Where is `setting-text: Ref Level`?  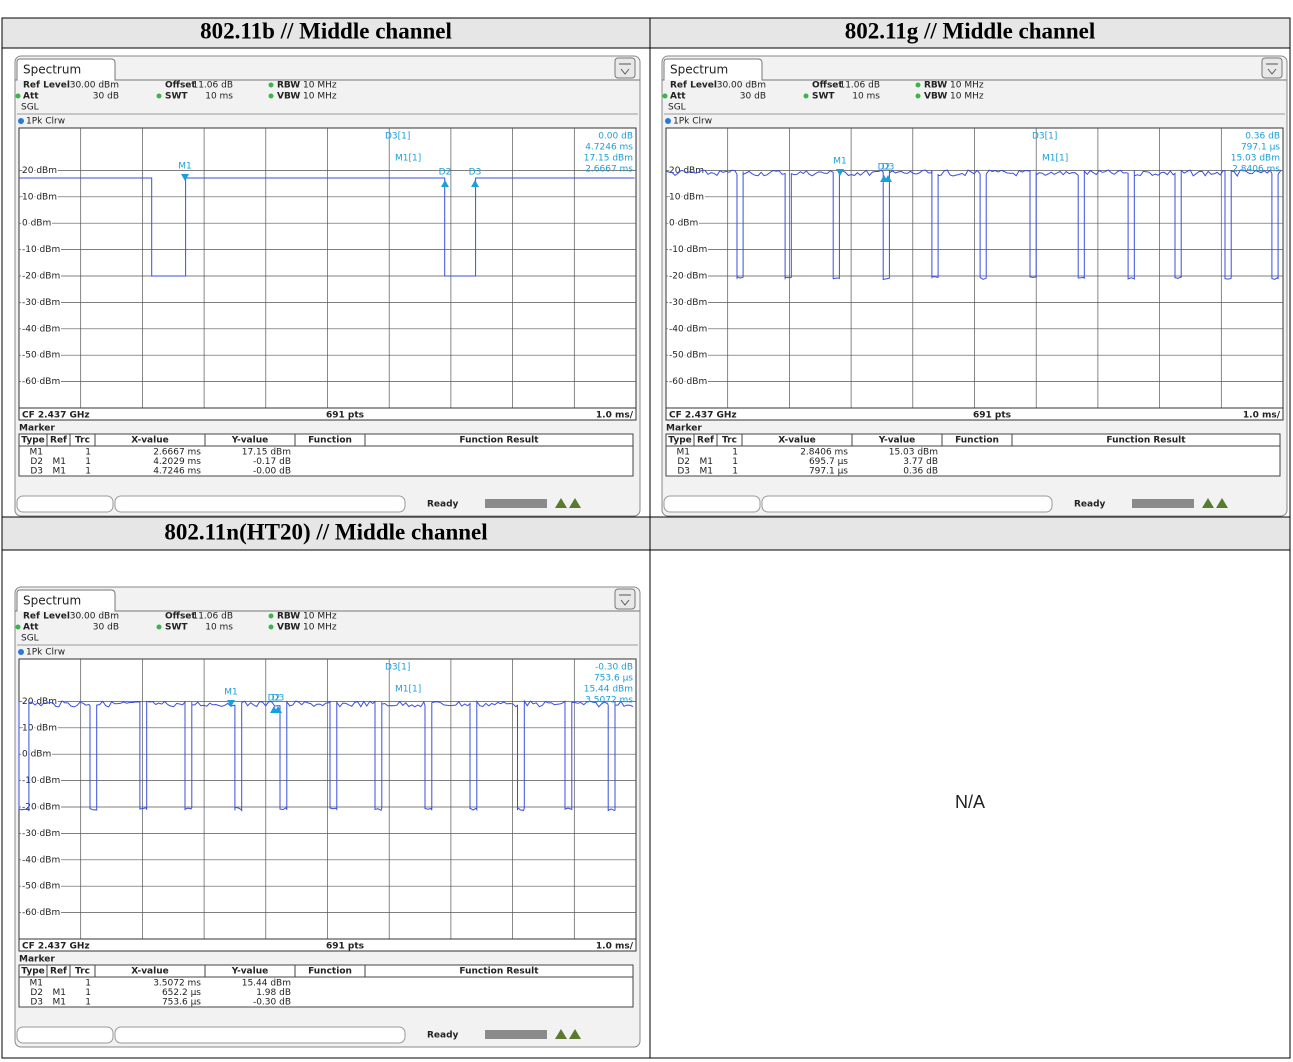 setting-text: Ref Level is located at coordinates (46, 617).